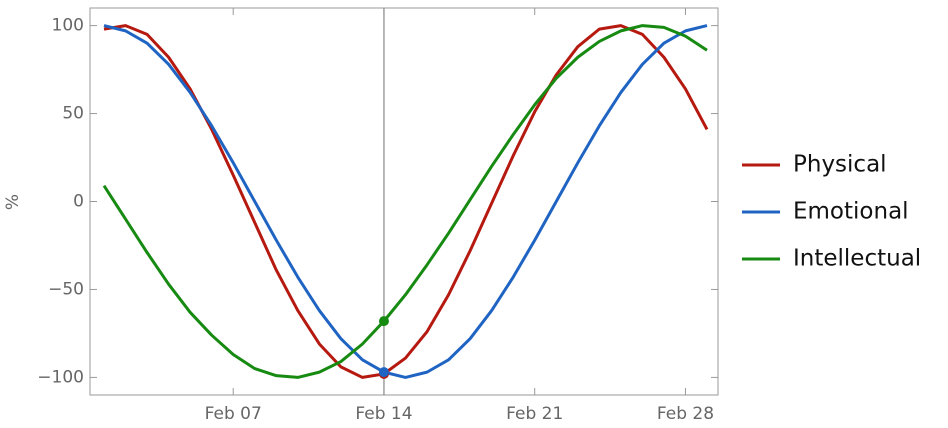 The height and width of the screenshot is (428, 948). I want to click on legend-label: Physical, so click(840, 165).